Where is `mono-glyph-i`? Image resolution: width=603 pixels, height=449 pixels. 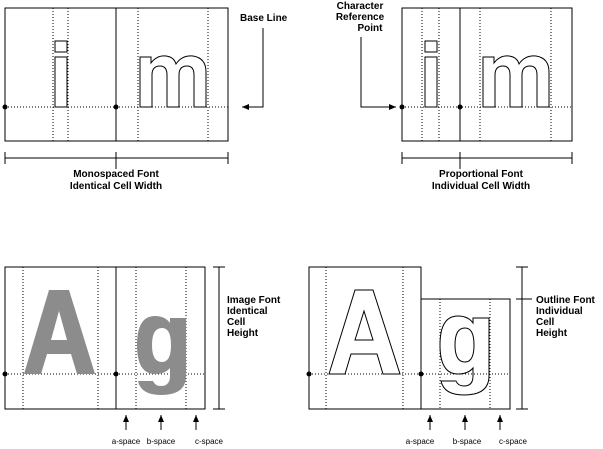
mono-glyph-i is located at coordinates (61, 74).